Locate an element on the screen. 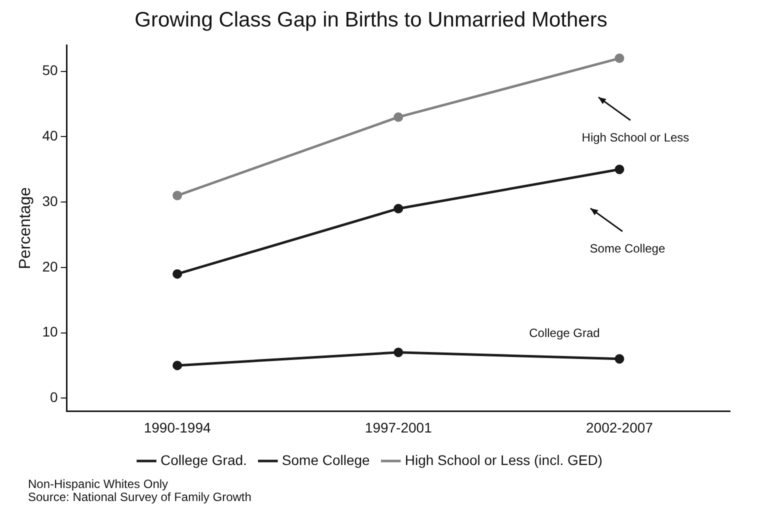  annotation: College Grad is located at coordinates (564, 333).